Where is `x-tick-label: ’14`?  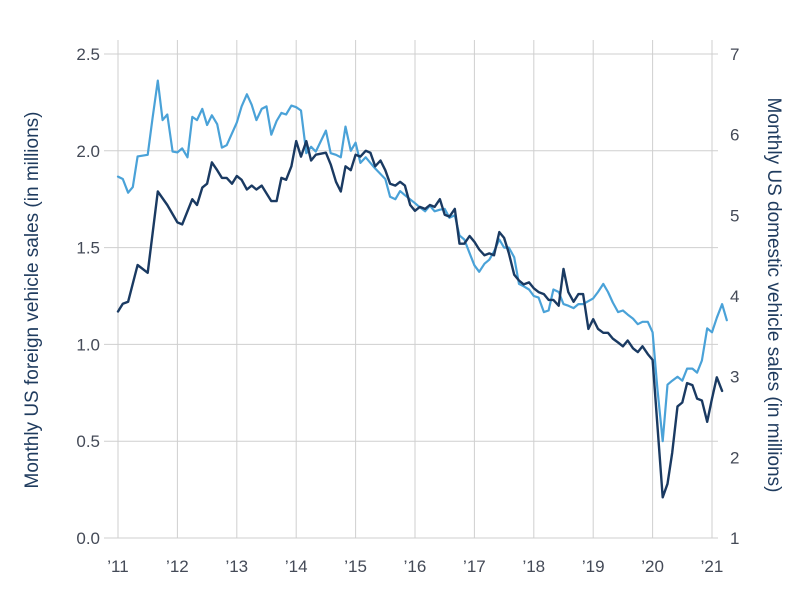 x-tick-label: ’14 is located at coordinates (296, 566).